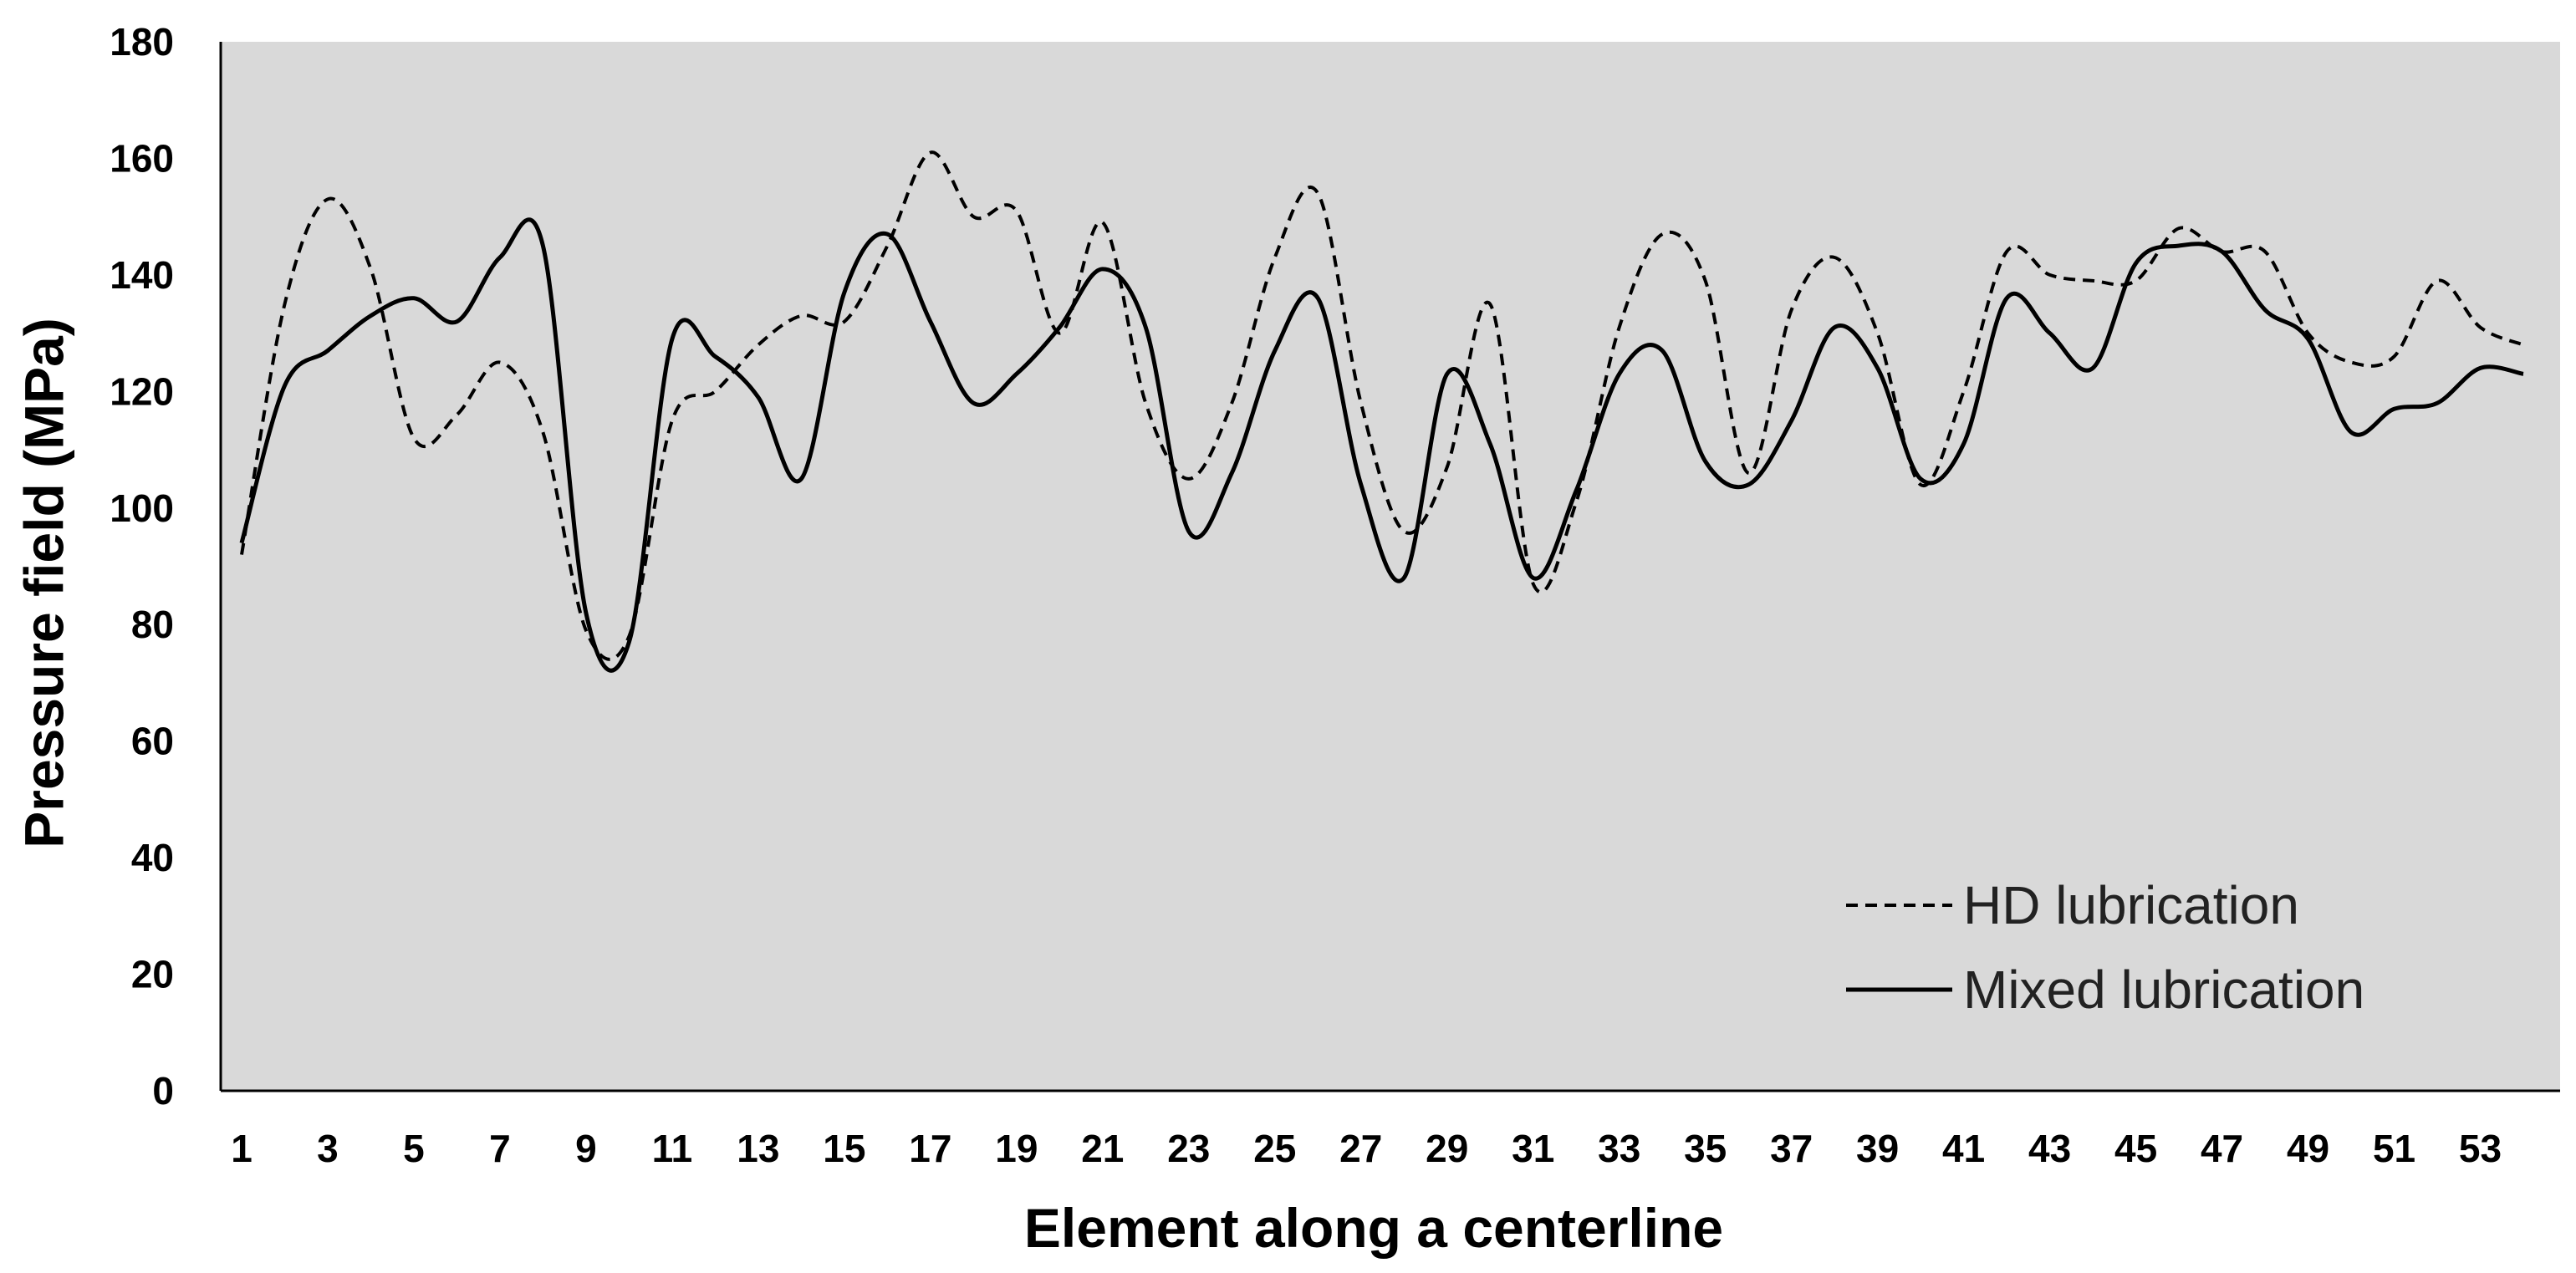 The height and width of the screenshot is (1273, 2576). Describe the element at coordinates (142, 42) in the screenshot. I see `y-tick-label: 180` at that location.